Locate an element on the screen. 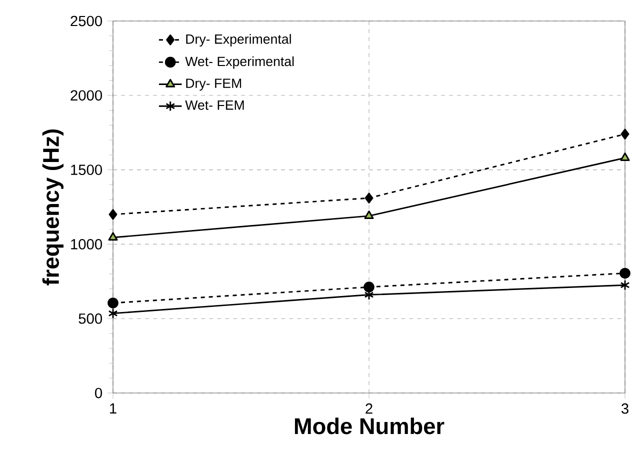 The image size is (643, 458). legend-label: Wet- FEM is located at coordinates (214, 105).